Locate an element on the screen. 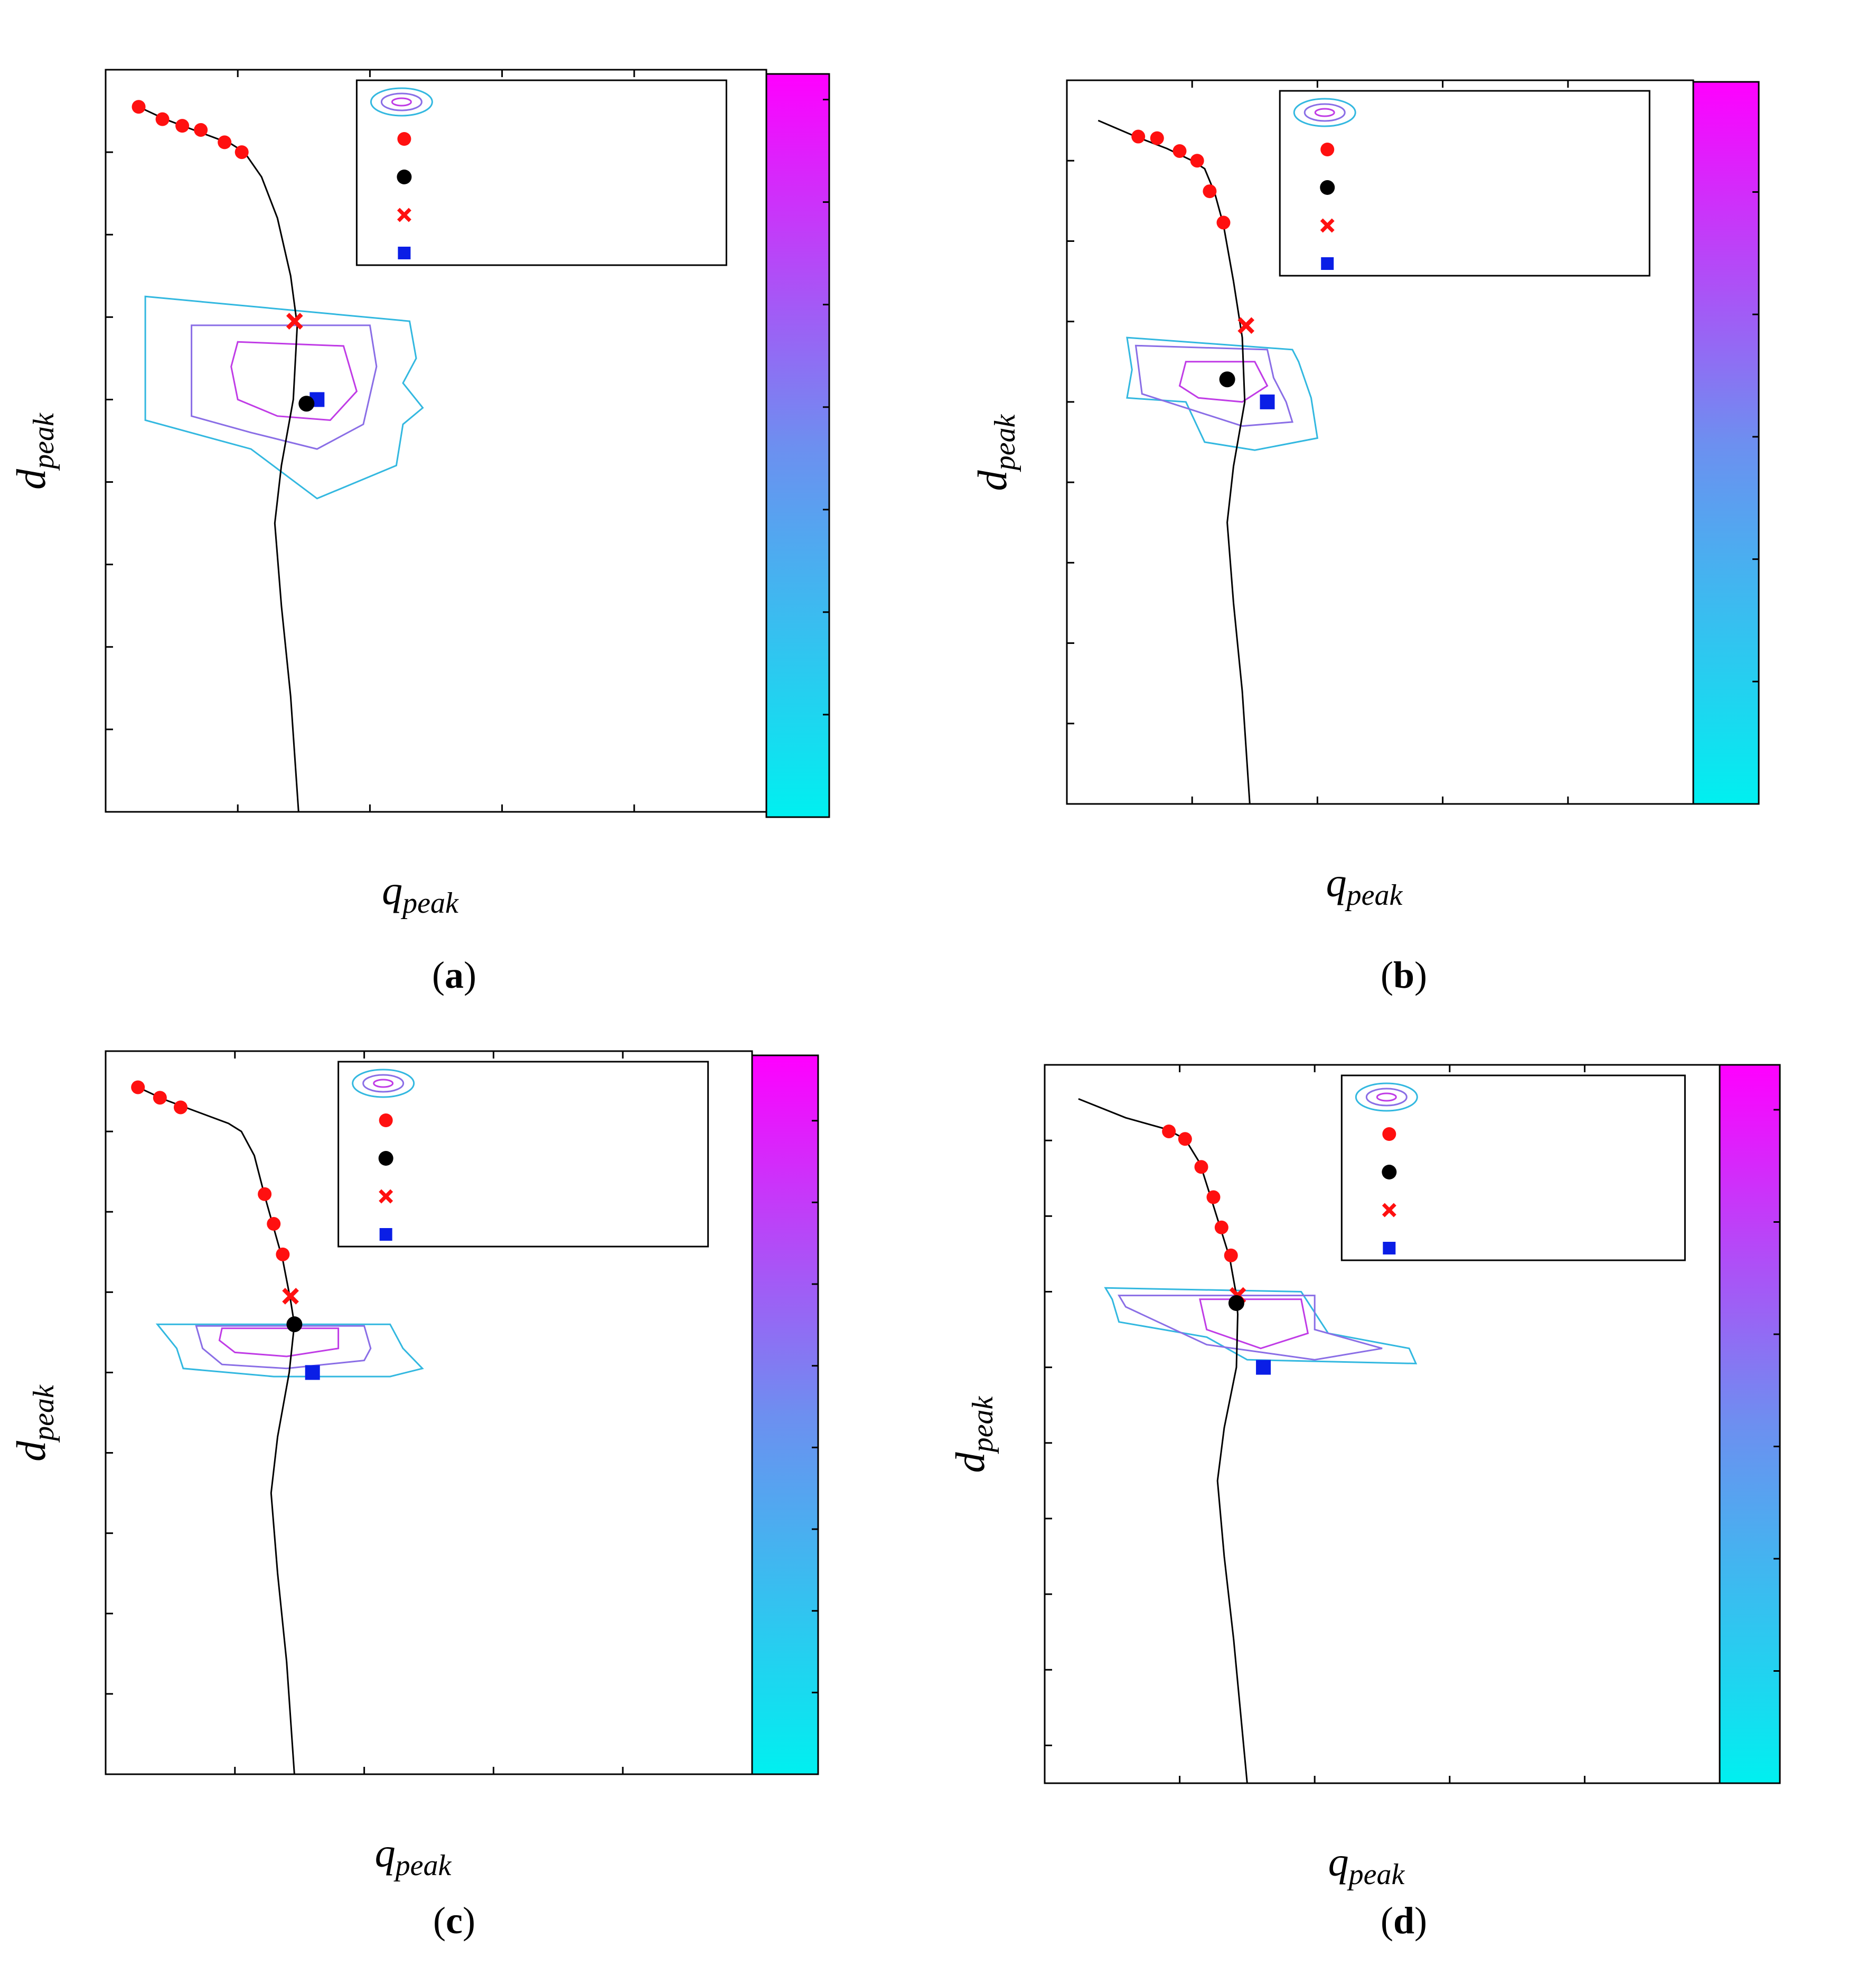 The width and height of the screenshot is (1876, 1976). caption-letter: c is located at coordinates (454, 1920).